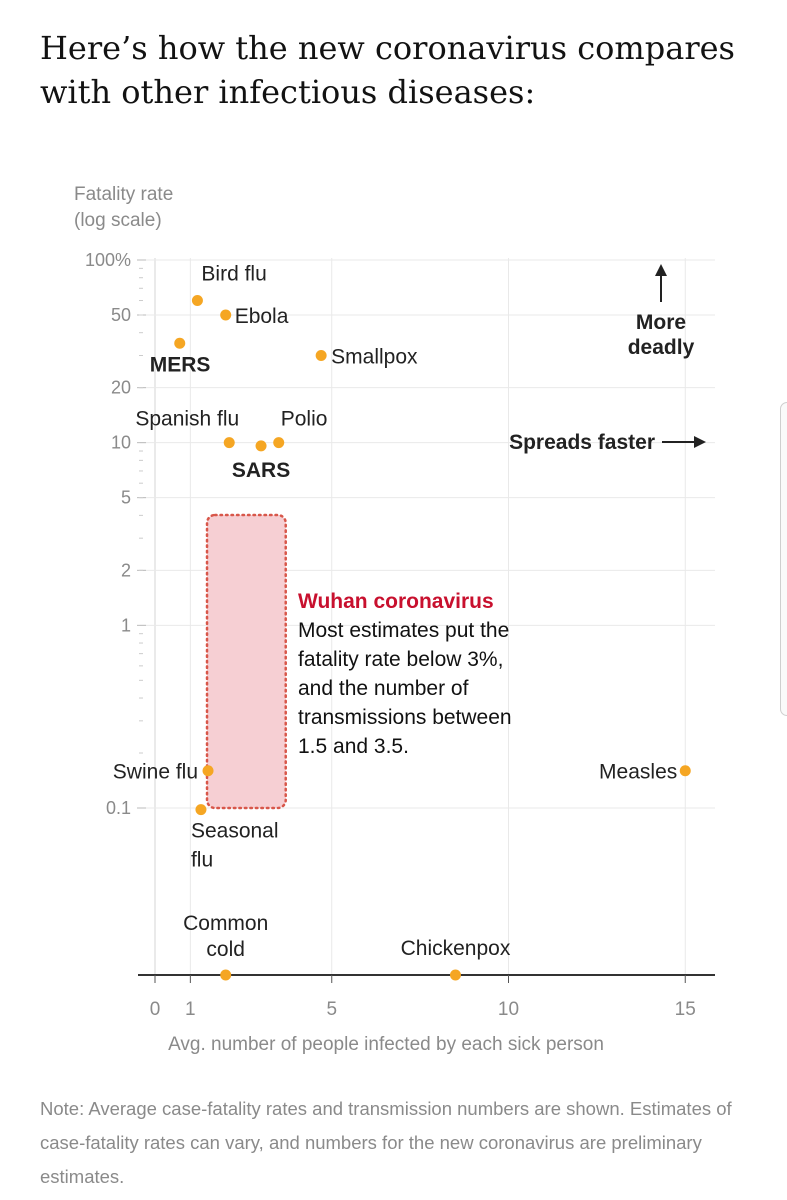  What do you see at coordinates (638, 772) in the screenshot?
I see `data-label: Measles` at bounding box center [638, 772].